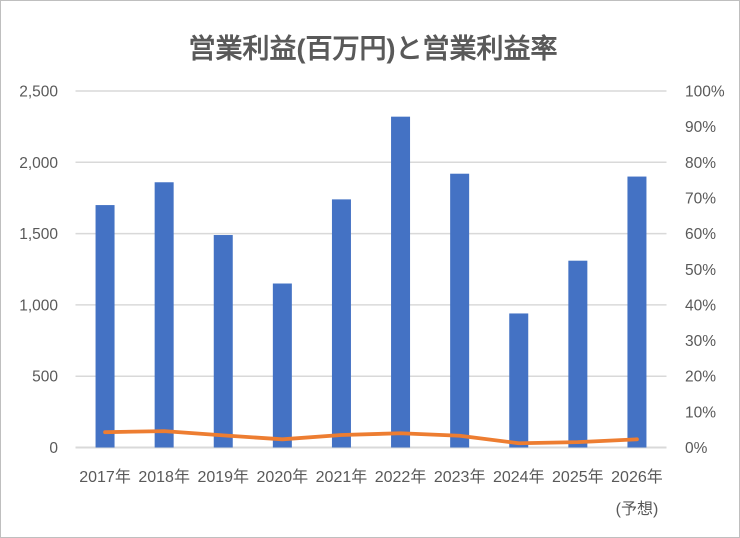  What do you see at coordinates (401, 477) in the screenshot?
I see `x-axis-label: 2022年` at bounding box center [401, 477].